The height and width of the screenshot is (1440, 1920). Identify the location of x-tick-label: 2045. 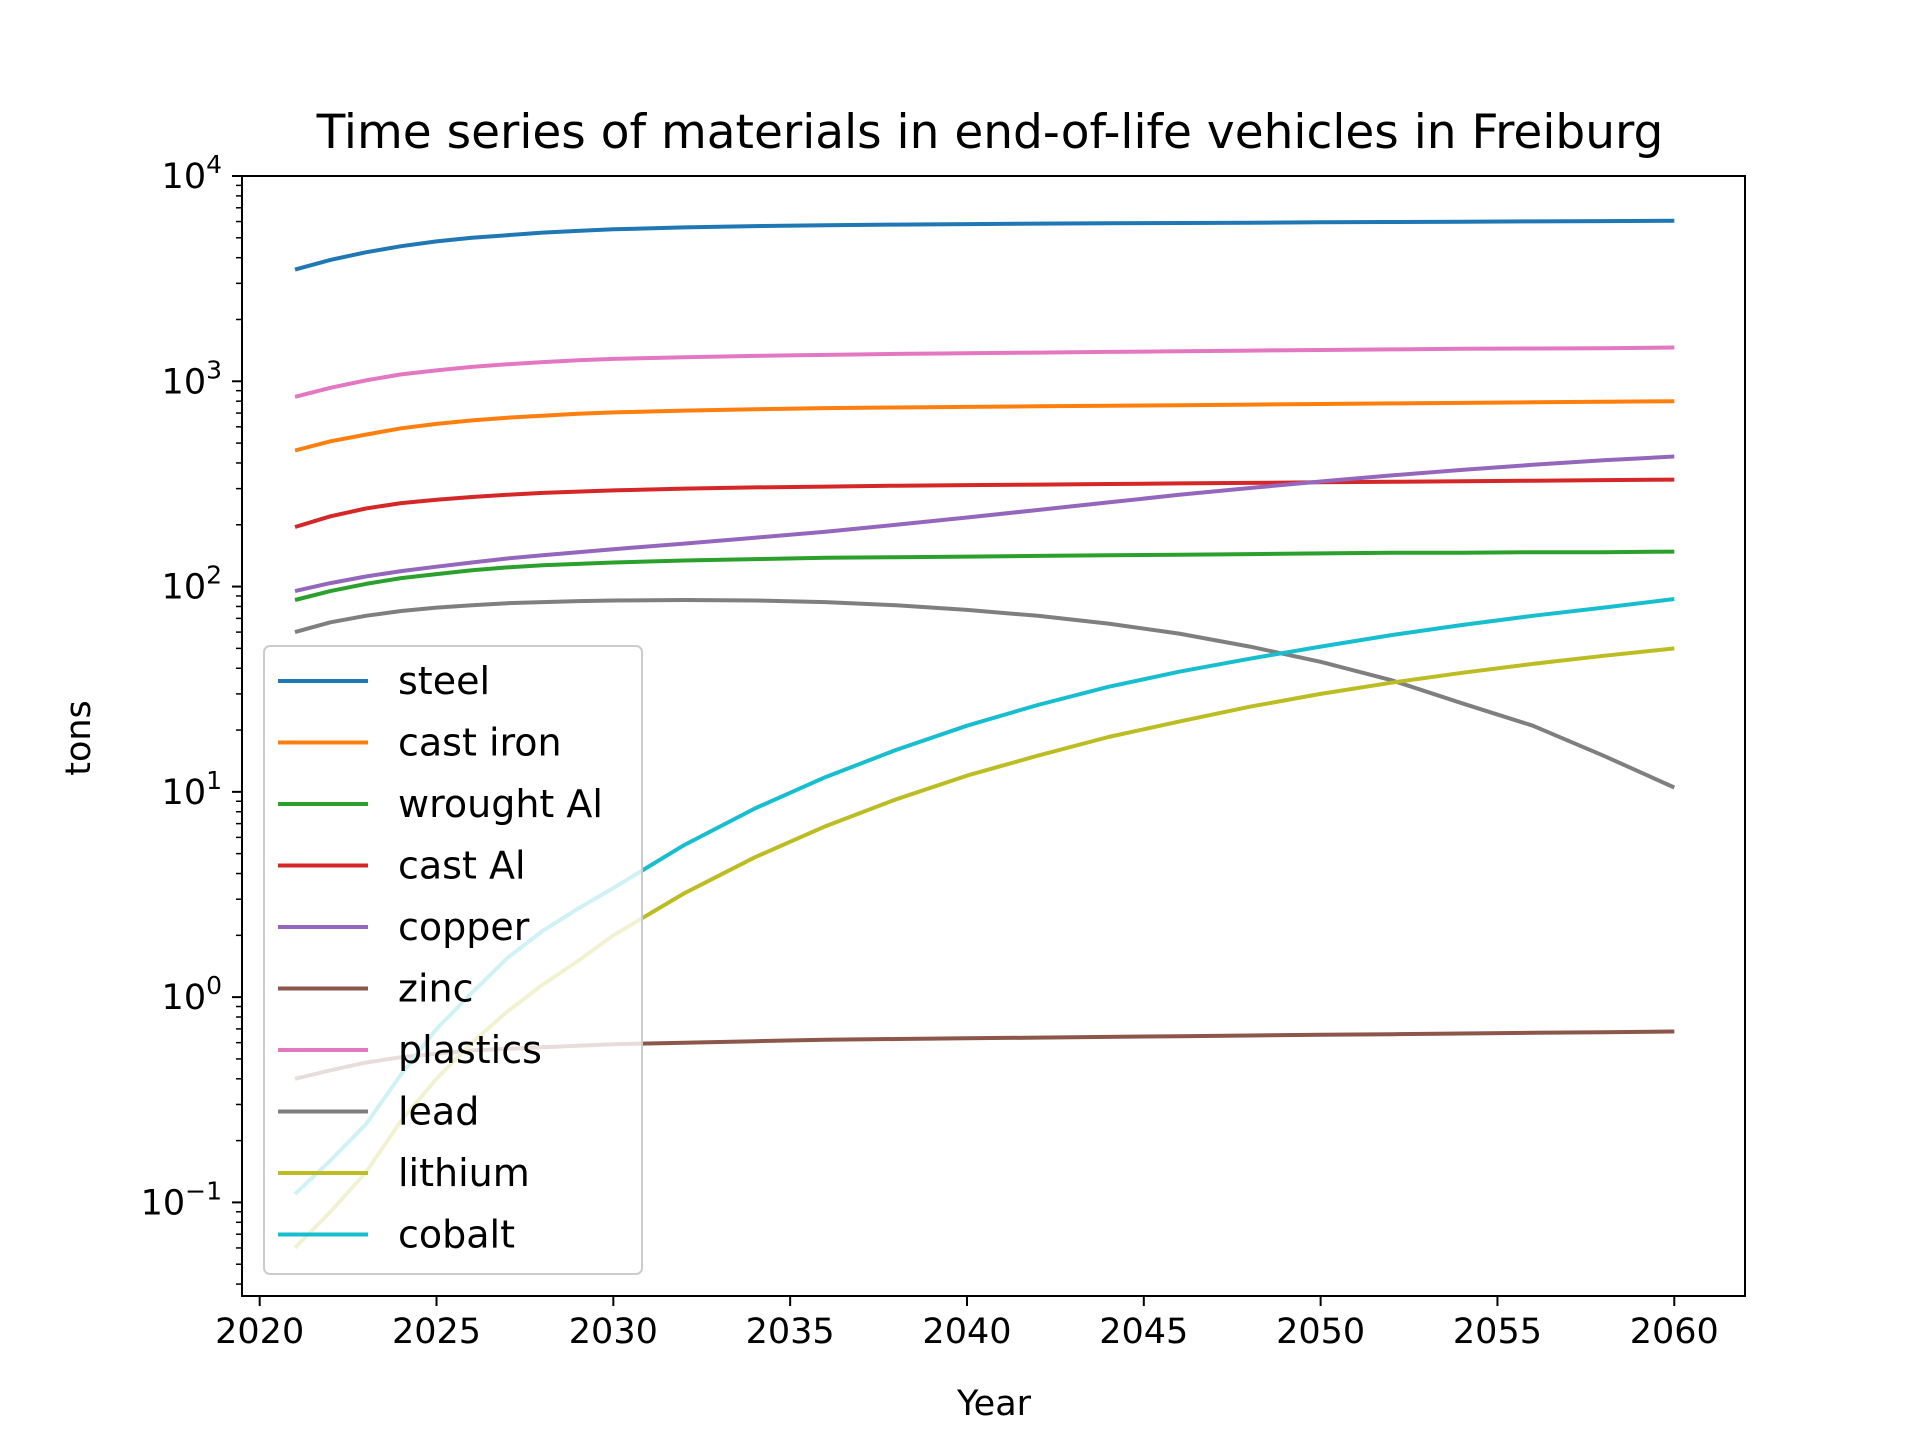
(1143, 1332).